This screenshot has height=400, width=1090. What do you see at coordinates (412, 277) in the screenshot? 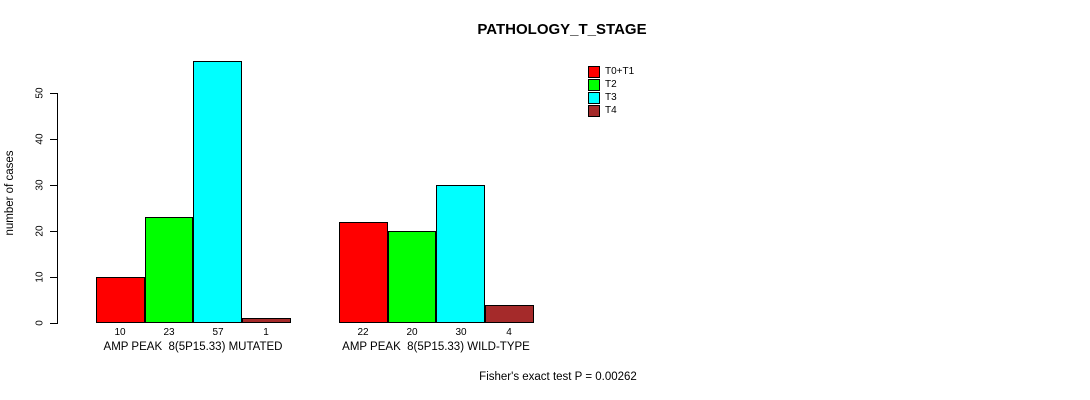
I see `bar-t2-group2` at bounding box center [412, 277].